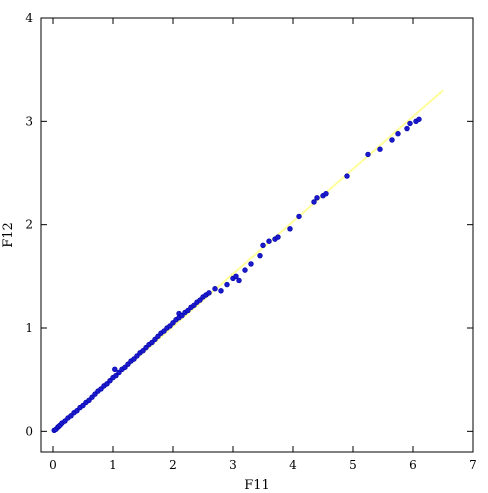 The width and height of the screenshot is (488, 493). What do you see at coordinates (257, 485) in the screenshot?
I see `x-axis-label: F11` at bounding box center [257, 485].